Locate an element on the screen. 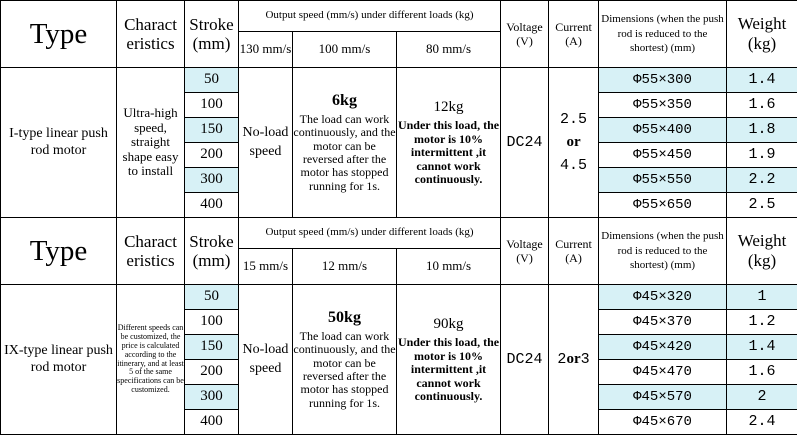 The height and width of the screenshot is (435, 797). current-option-a: 2.5 is located at coordinates (573, 119).